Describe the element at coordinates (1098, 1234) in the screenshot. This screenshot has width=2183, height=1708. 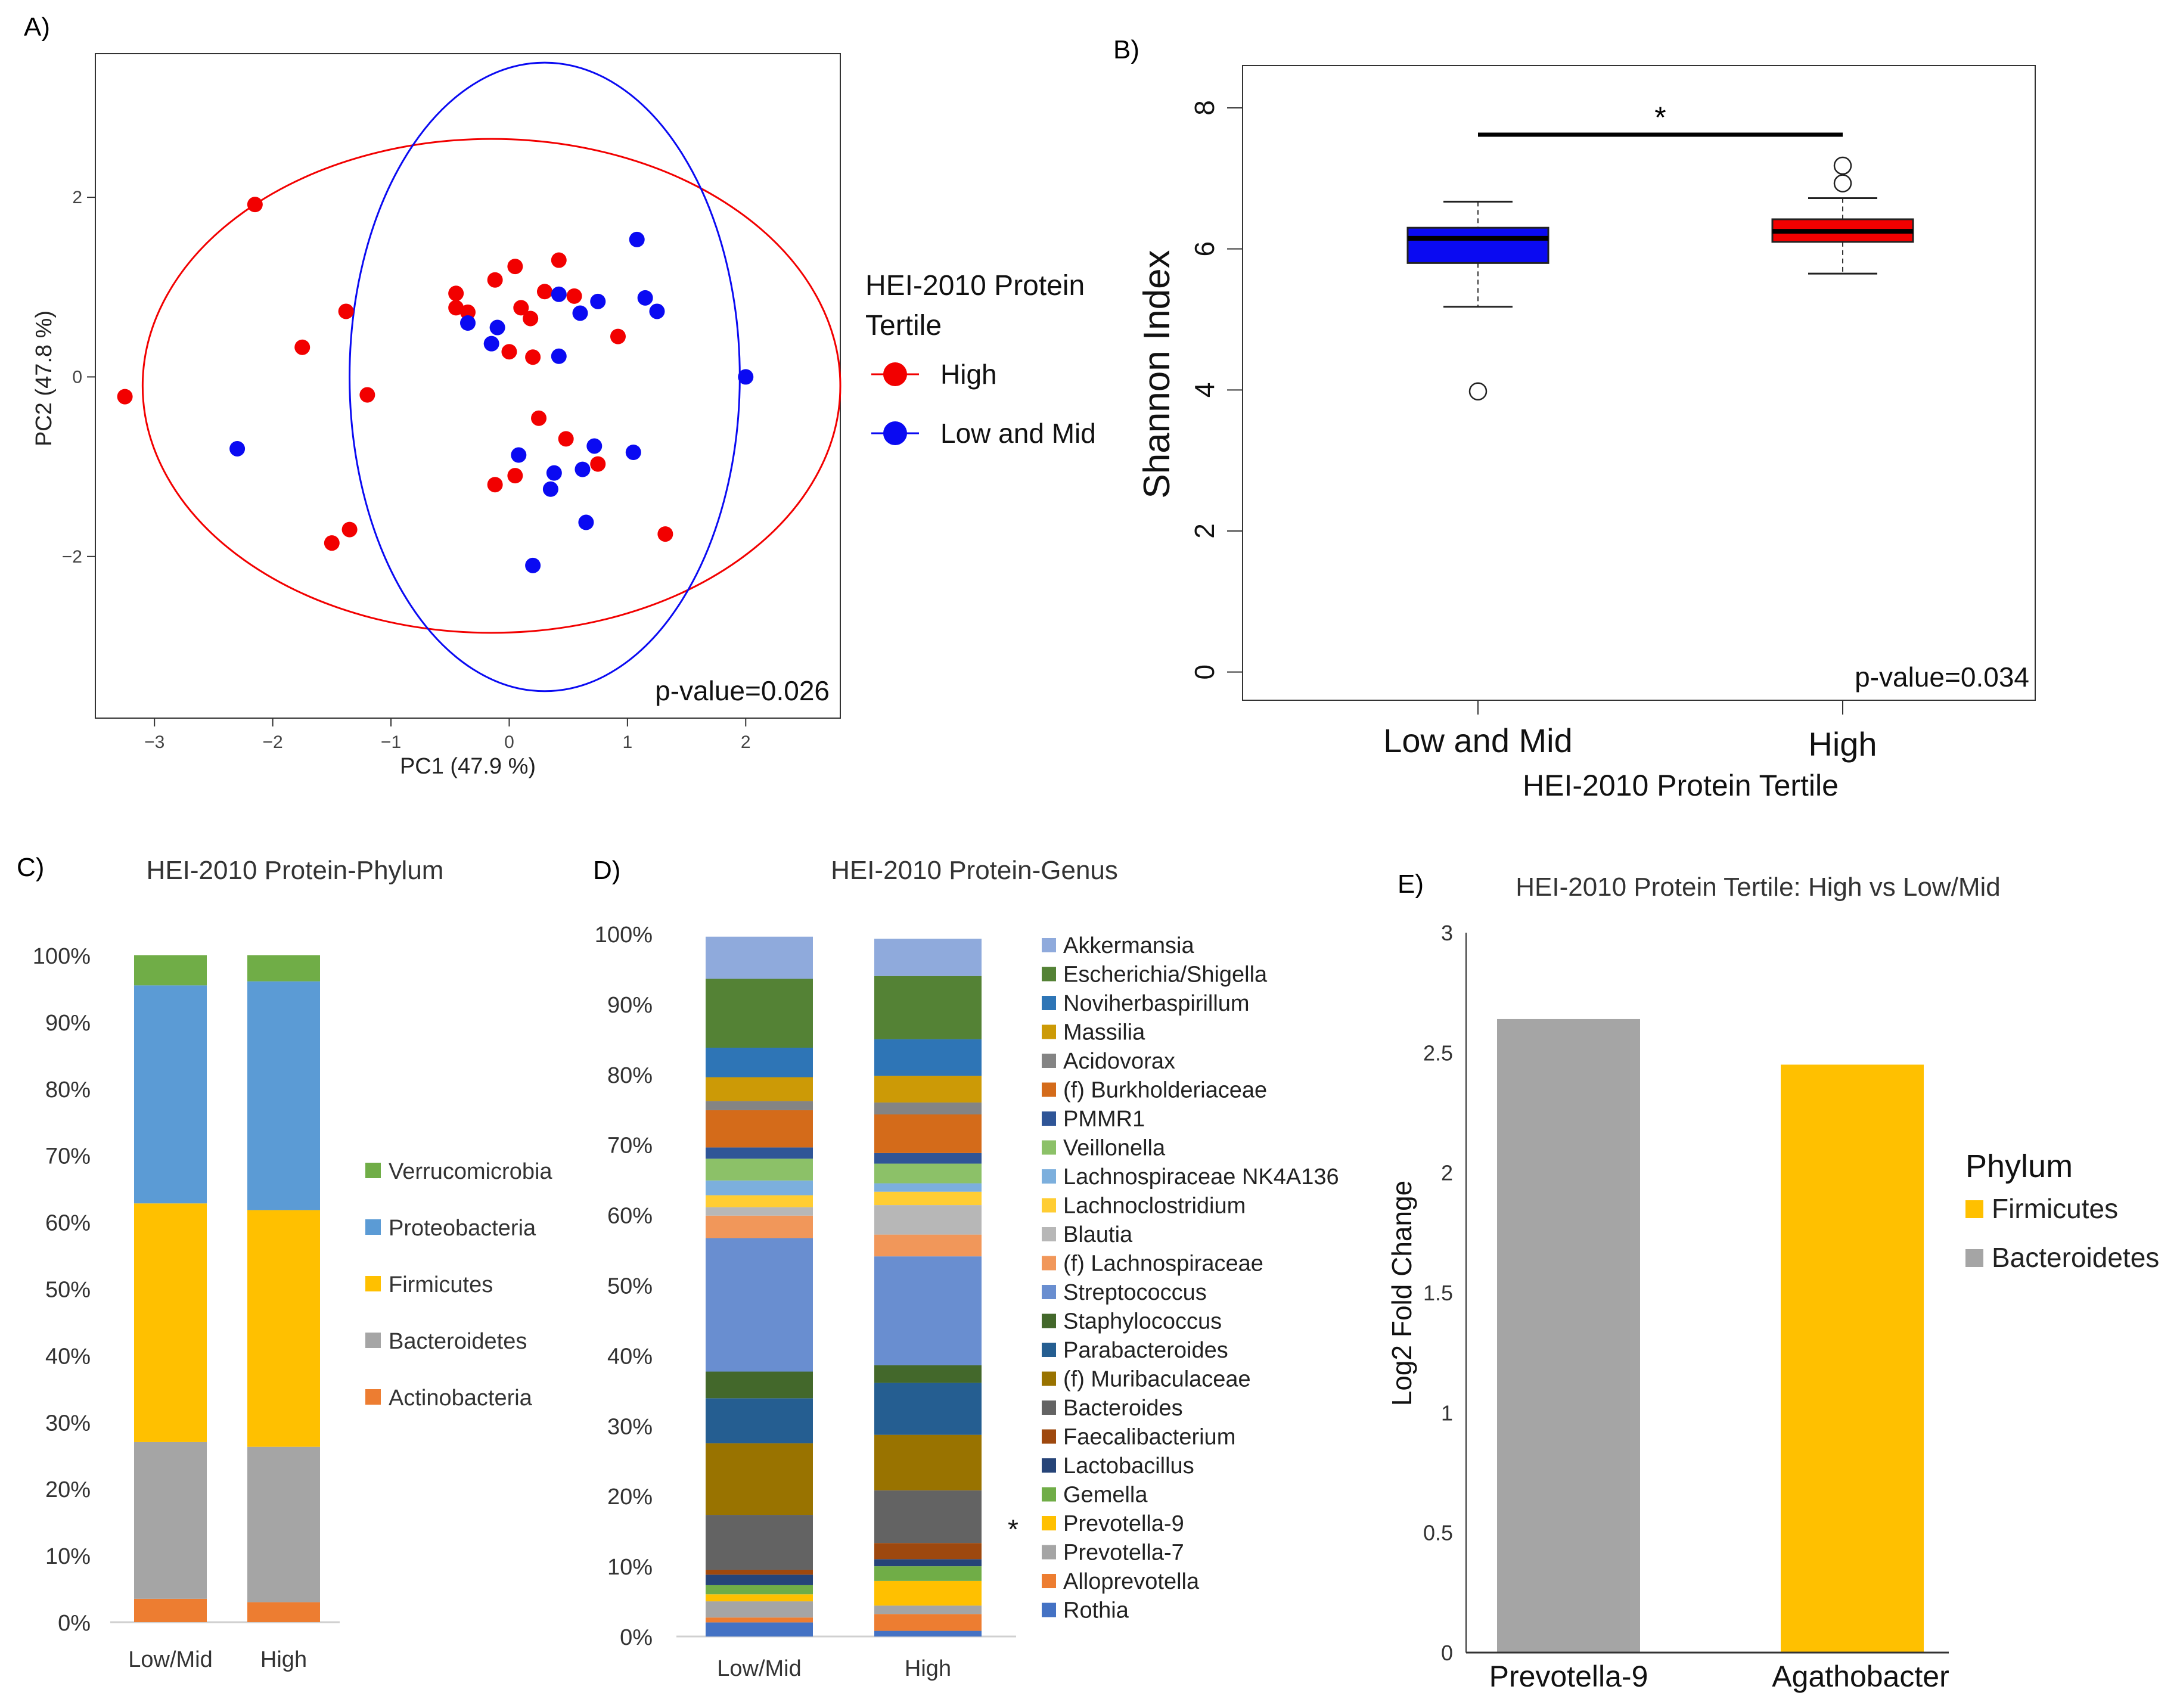
I see `legend-label: Blautia` at that location.